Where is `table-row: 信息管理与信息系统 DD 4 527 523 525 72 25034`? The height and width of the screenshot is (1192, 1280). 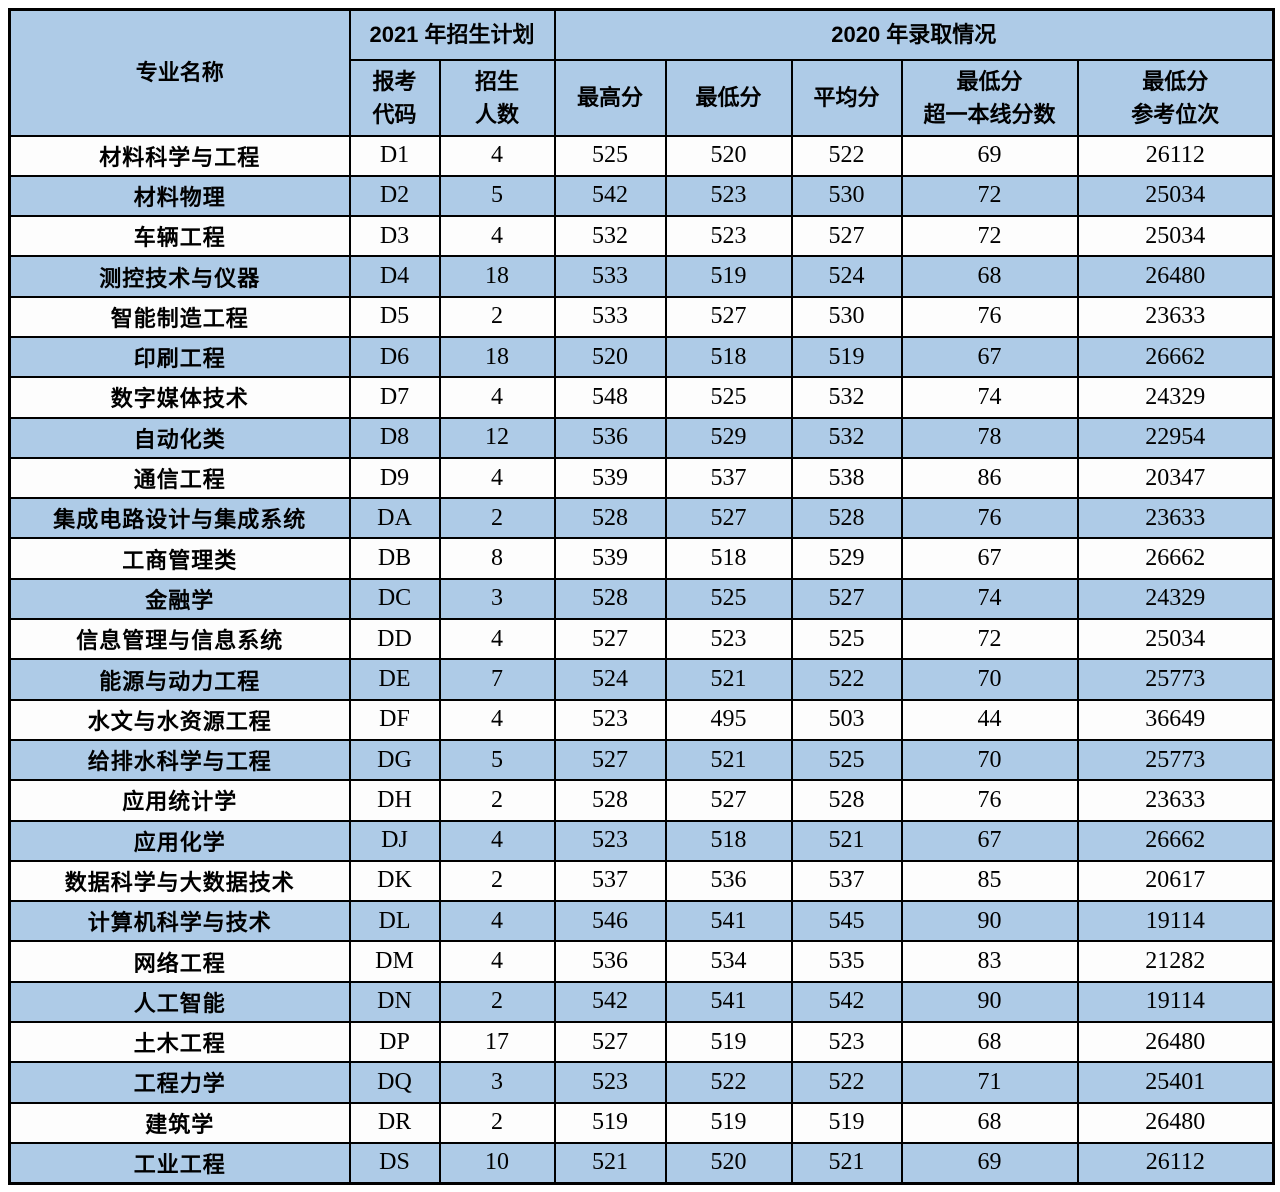
table-row: 信息管理与信息系统 DD 4 527 523 525 72 25034 is located at coordinates (641, 639).